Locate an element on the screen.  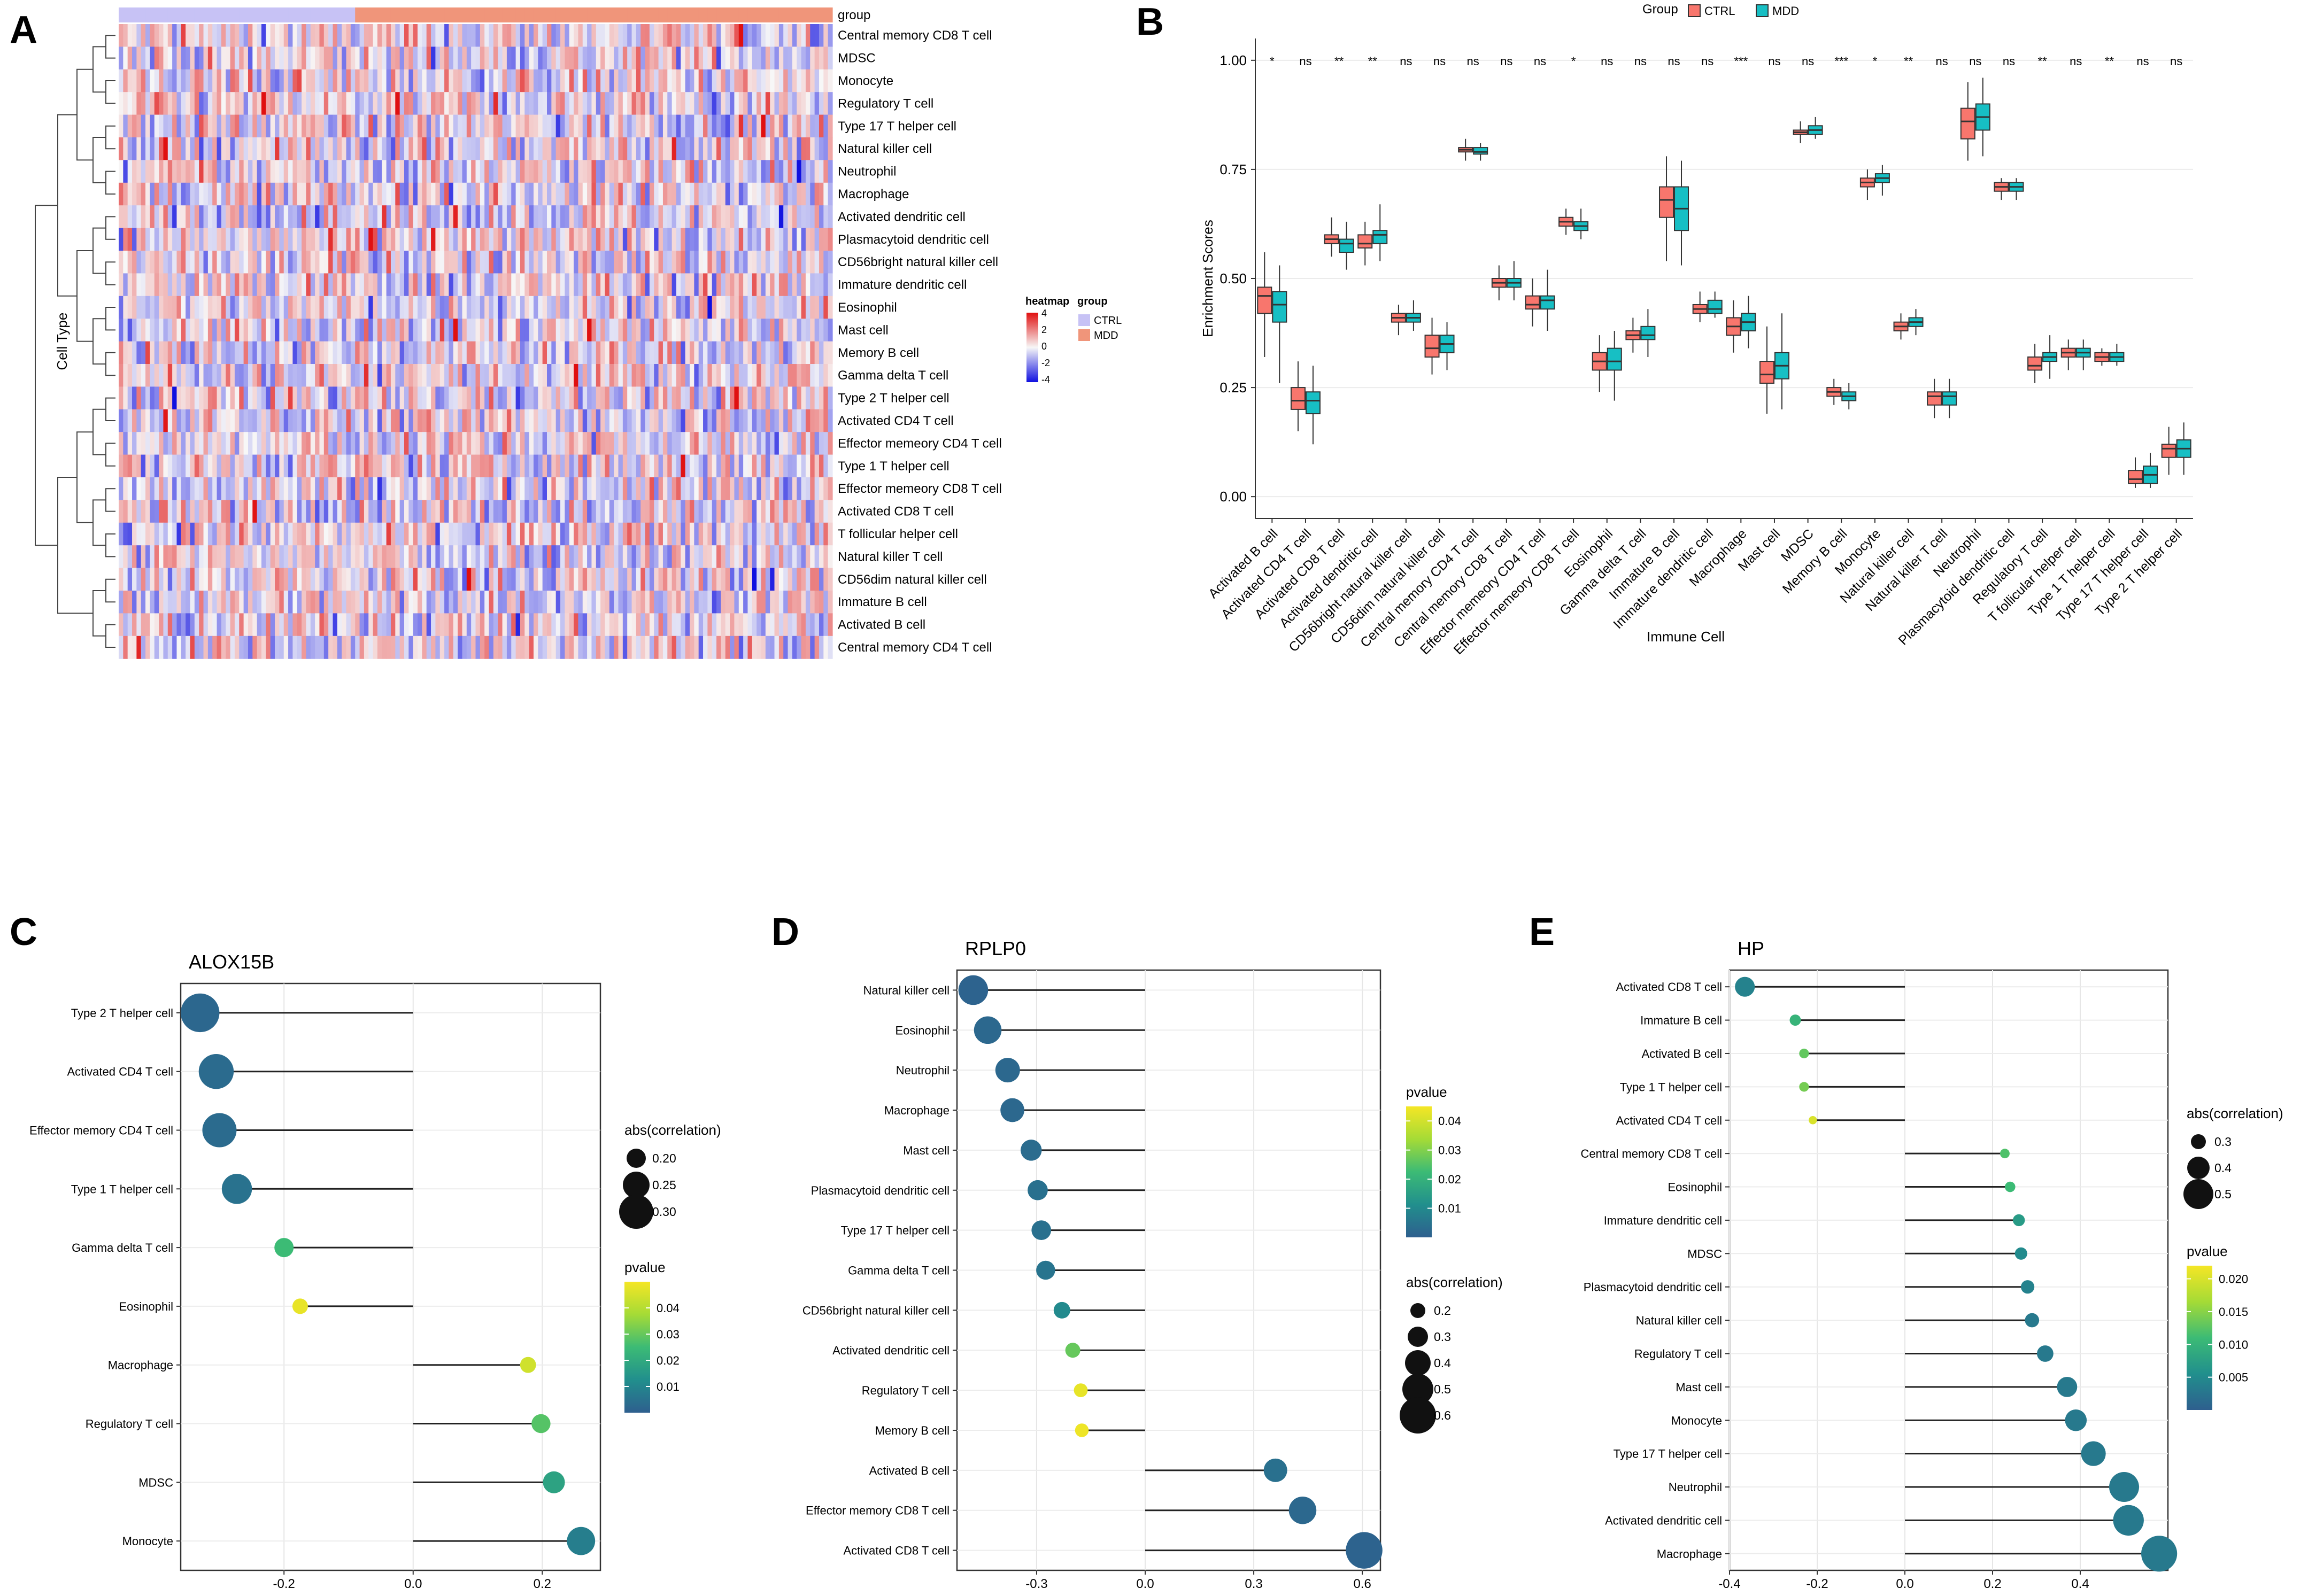
heatmap-row-label: MDSC is located at coordinates (857, 58).